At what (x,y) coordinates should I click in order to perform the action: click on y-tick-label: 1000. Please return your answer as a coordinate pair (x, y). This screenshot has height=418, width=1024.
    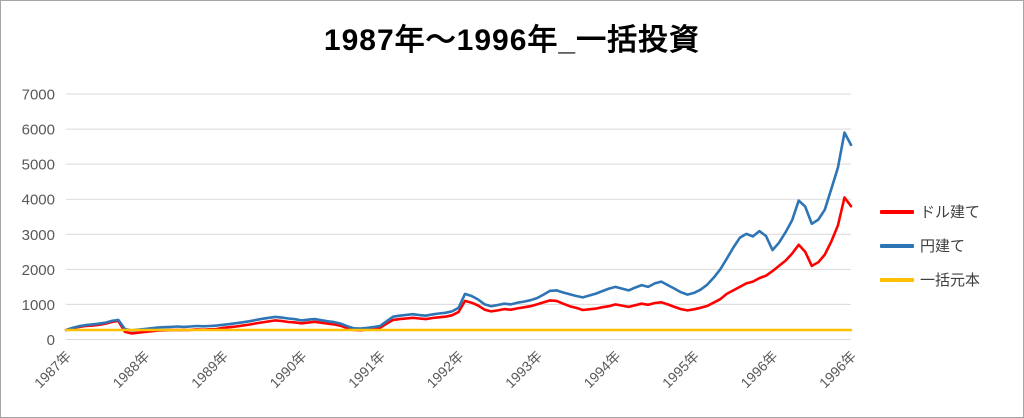
    Looking at the image, I should click on (38, 305).